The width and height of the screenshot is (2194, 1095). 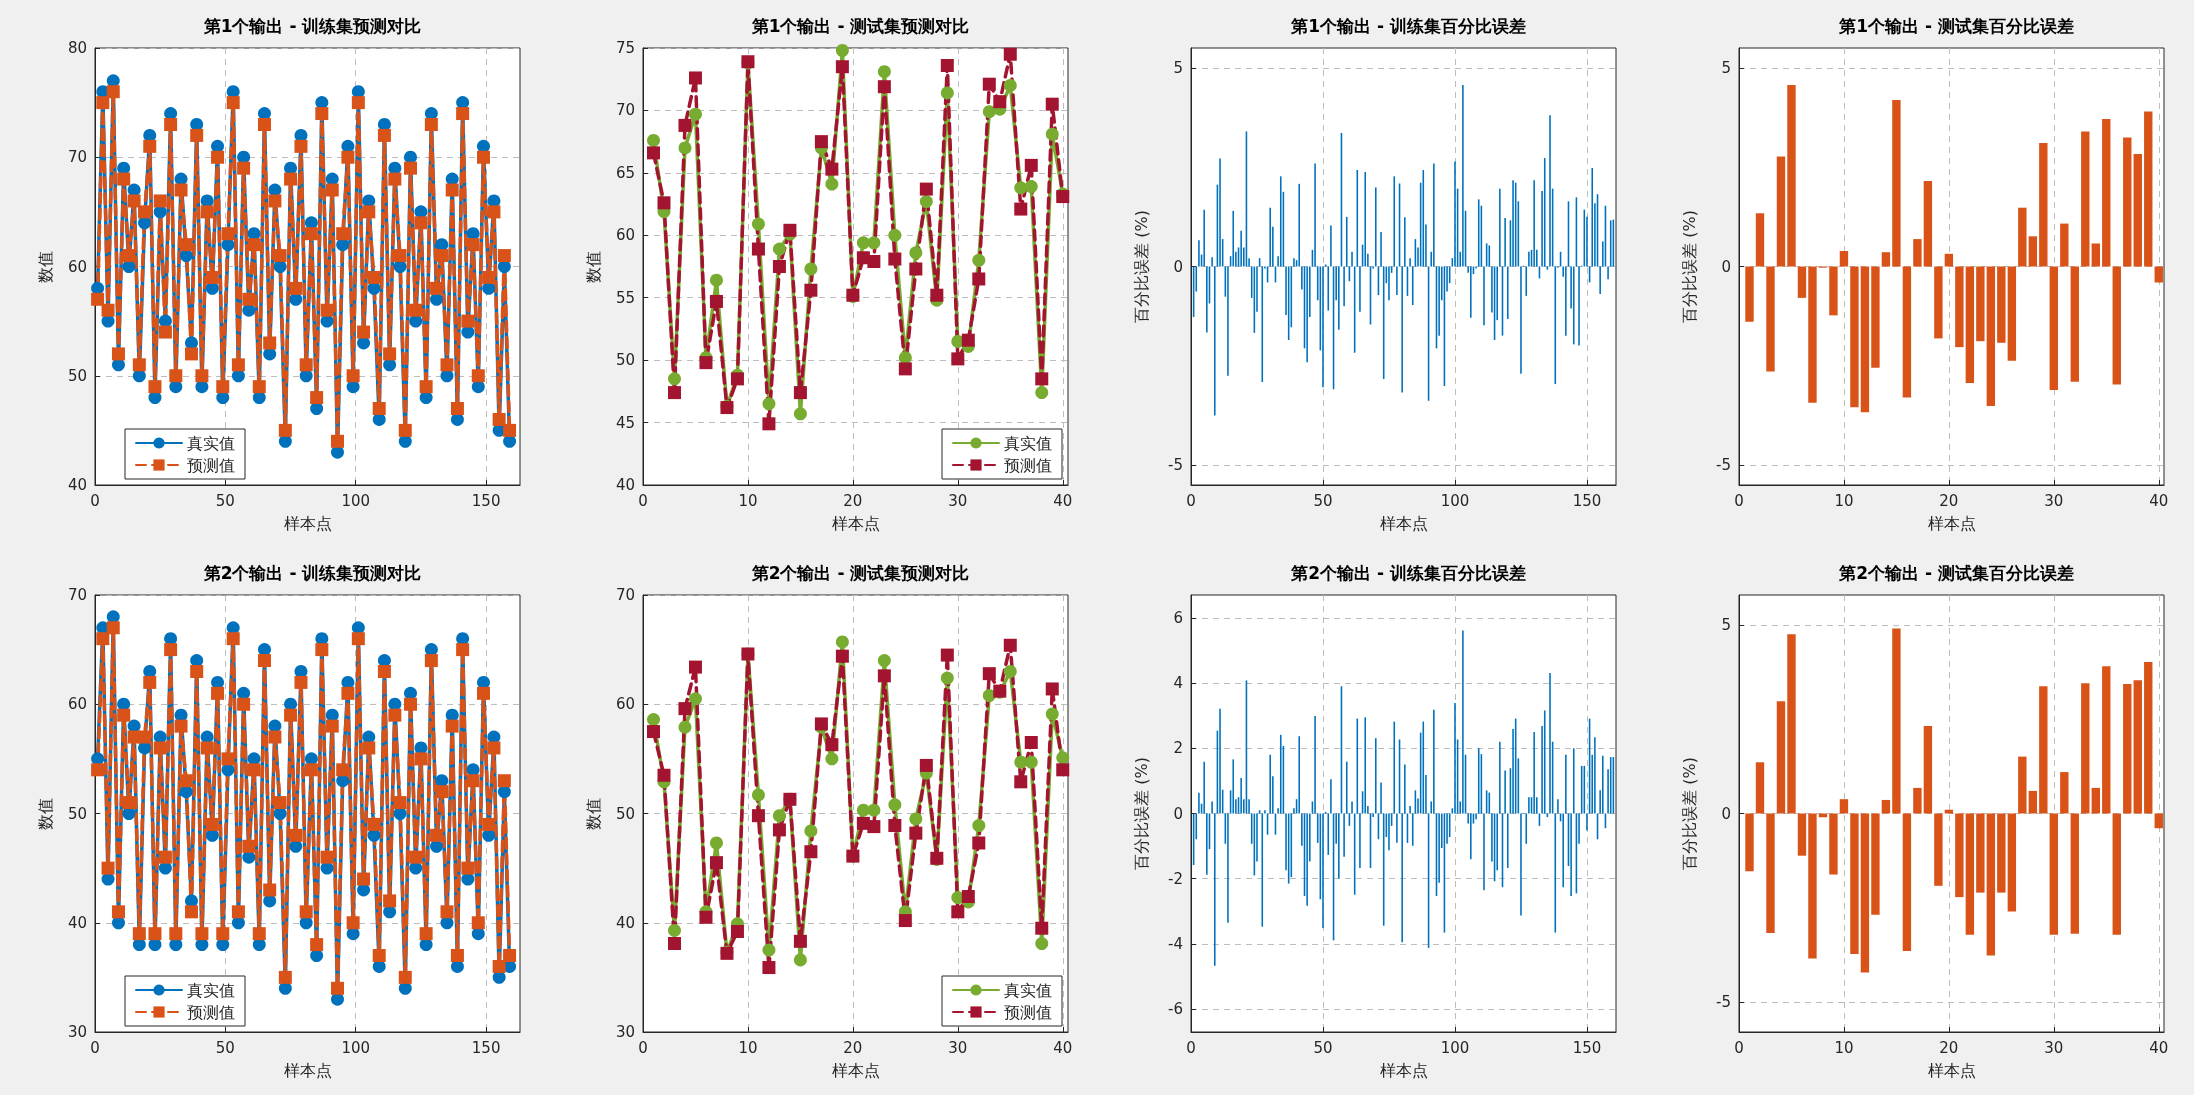 What do you see at coordinates (1175, 943) in the screenshot?
I see `y-tick-label: -4` at bounding box center [1175, 943].